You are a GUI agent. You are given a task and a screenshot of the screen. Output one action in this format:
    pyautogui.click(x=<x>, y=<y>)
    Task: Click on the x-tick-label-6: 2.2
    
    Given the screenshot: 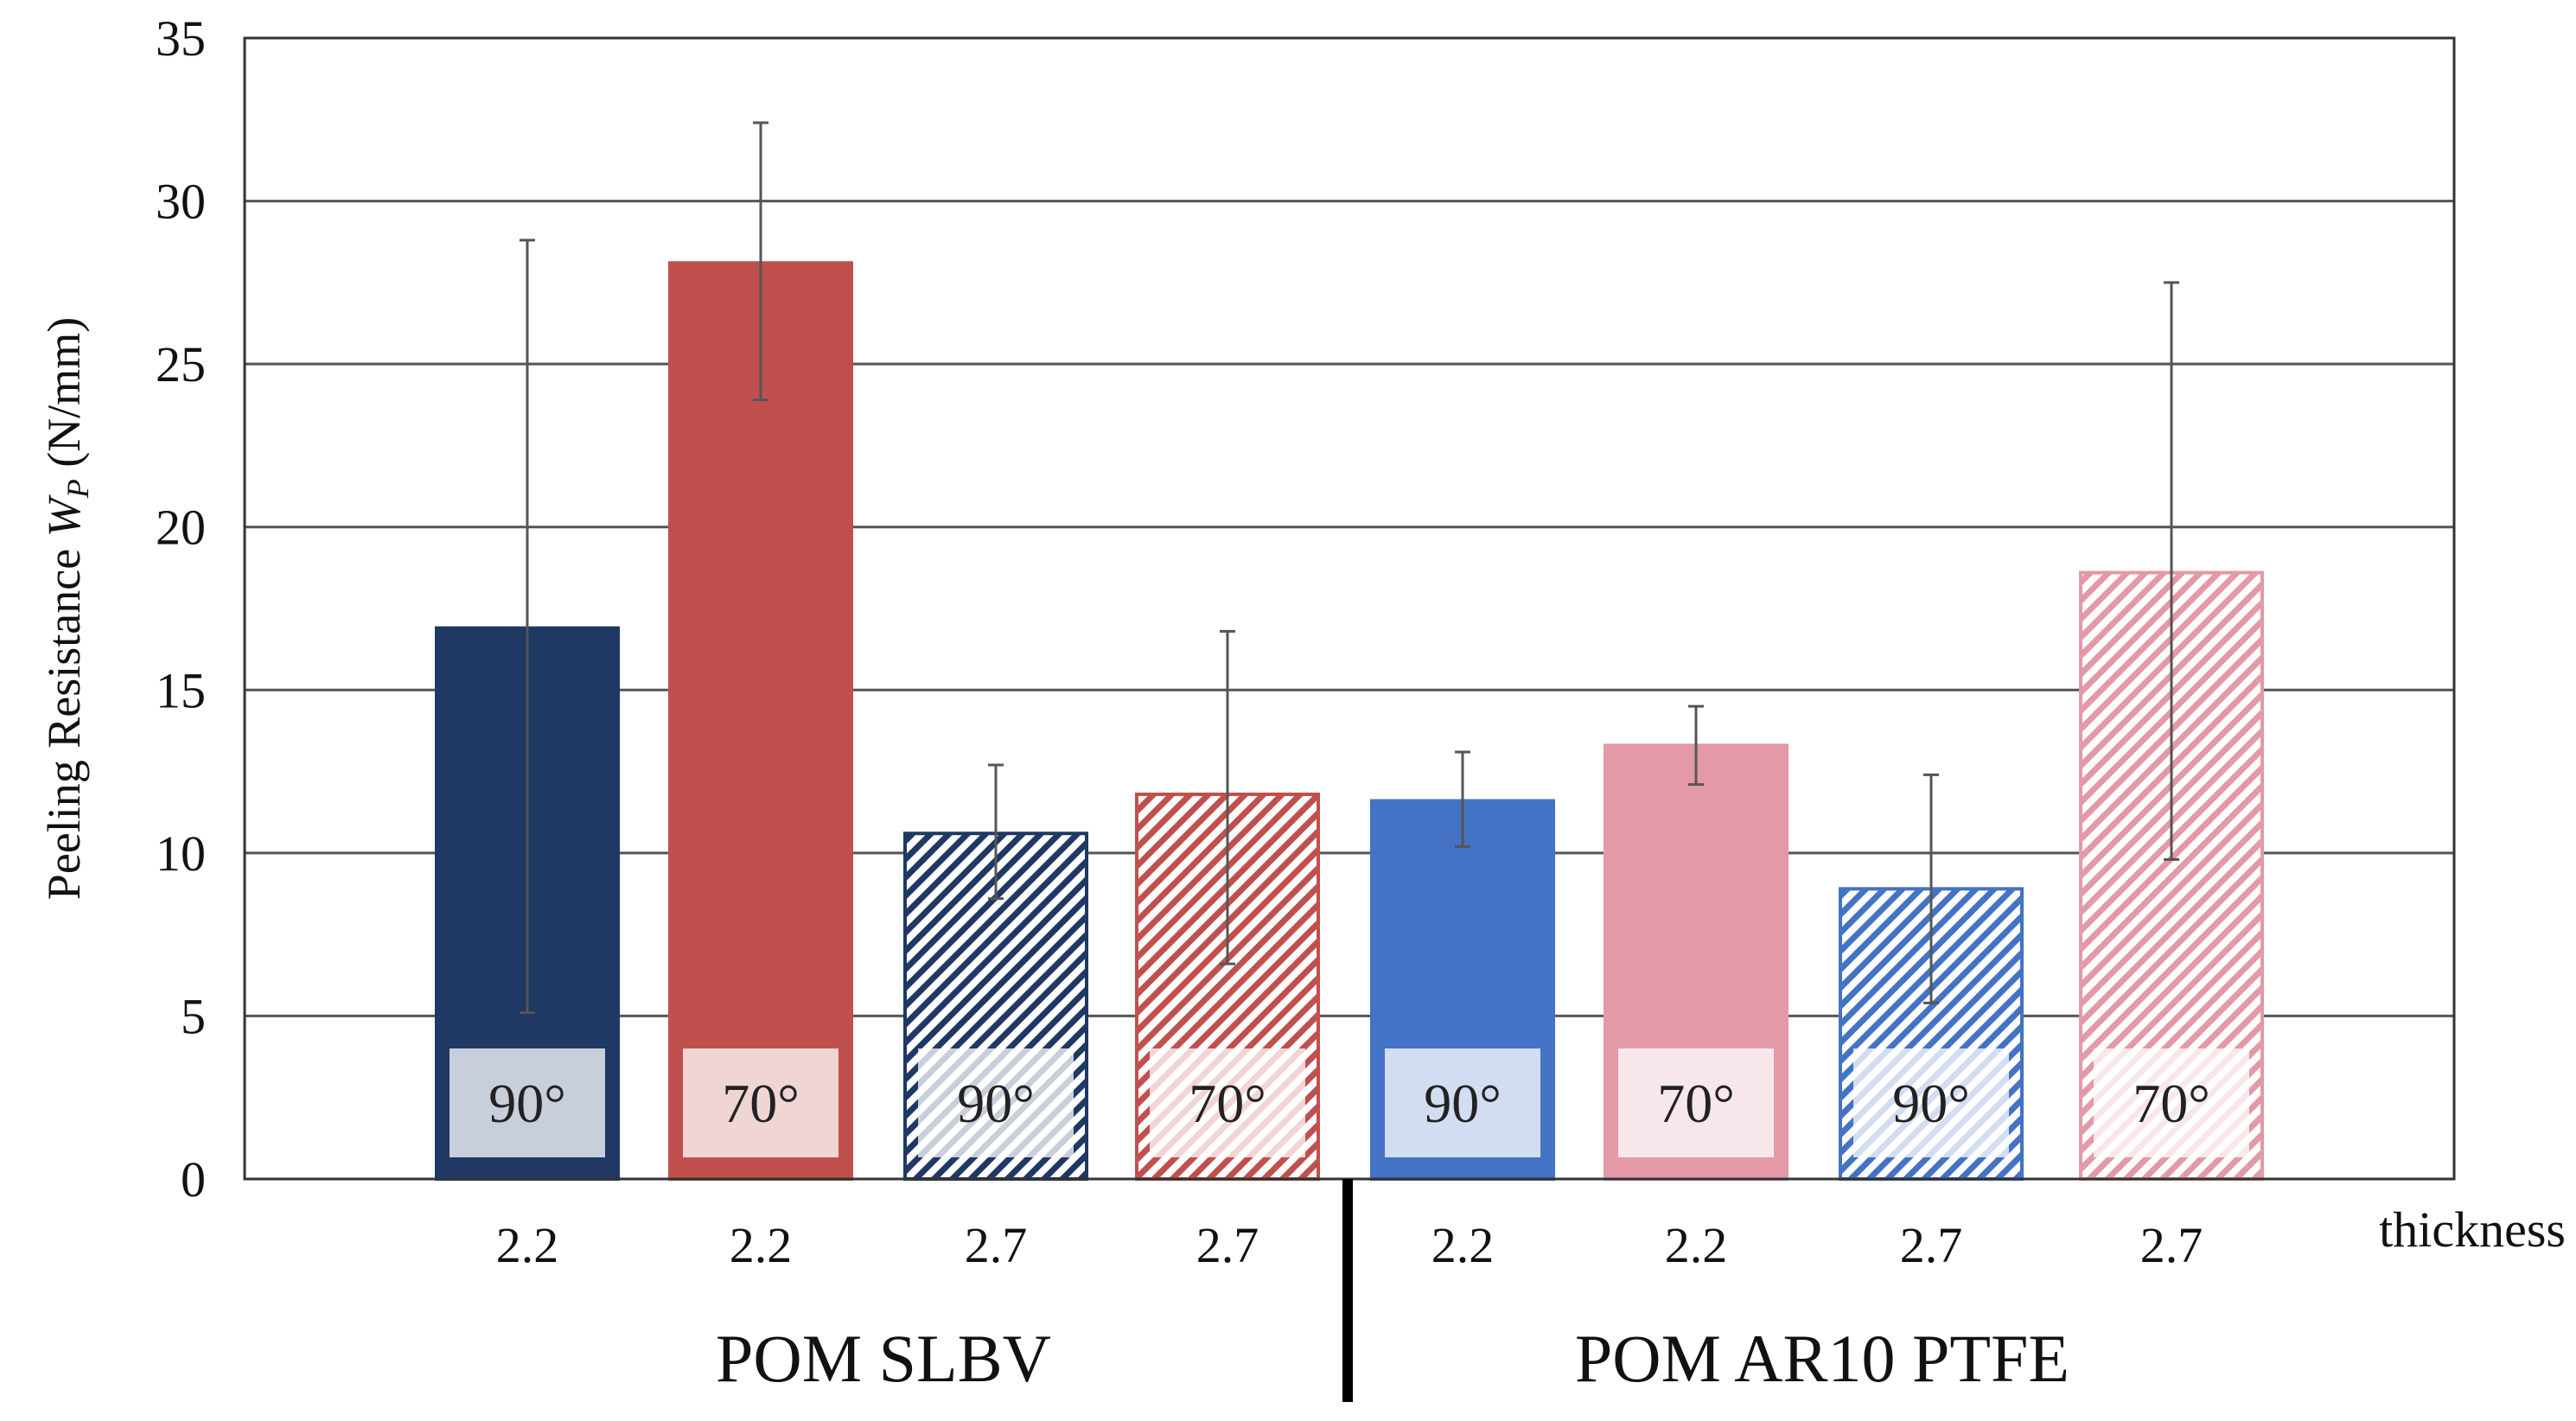 What is the action you would take?
    pyautogui.click(x=1696, y=1245)
    